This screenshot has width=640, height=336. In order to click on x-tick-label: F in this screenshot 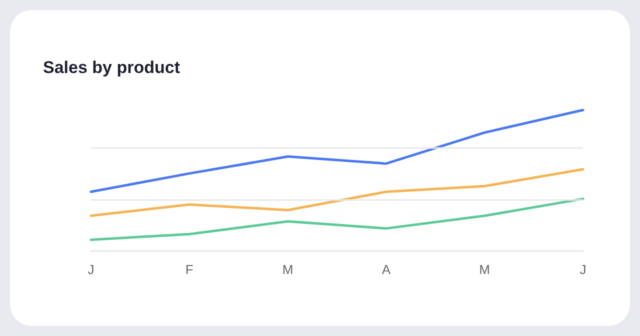, I will do `click(189, 269)`.